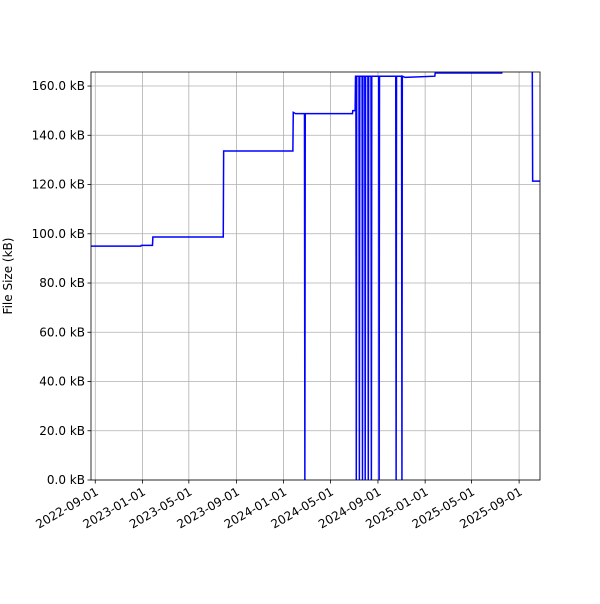  I want to click on y-axis-label: File Size (kB), so click(8, 276).